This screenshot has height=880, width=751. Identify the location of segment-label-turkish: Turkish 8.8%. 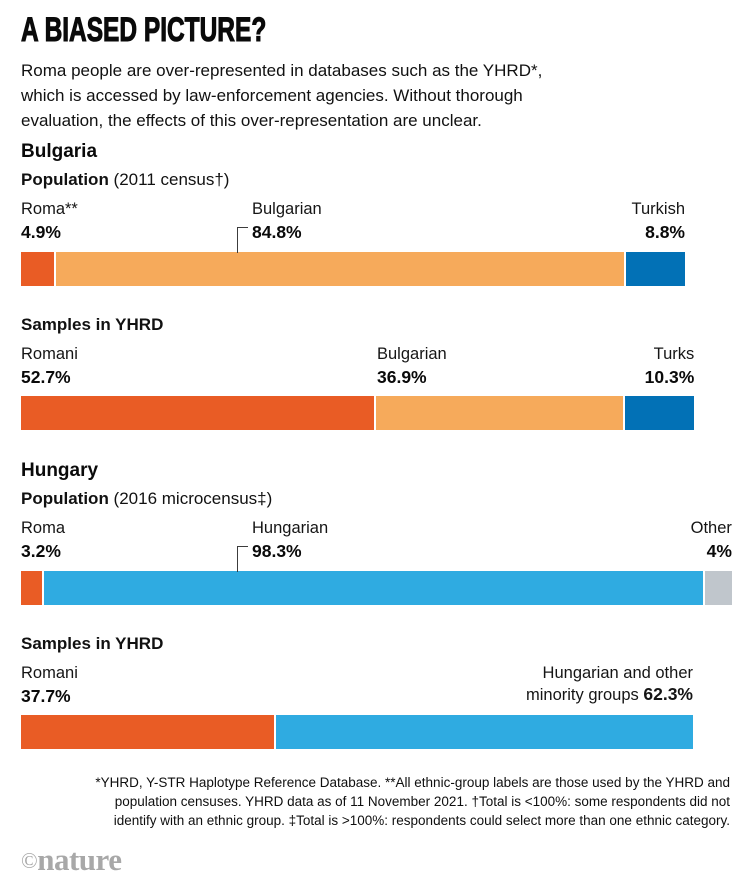
(658, 221).